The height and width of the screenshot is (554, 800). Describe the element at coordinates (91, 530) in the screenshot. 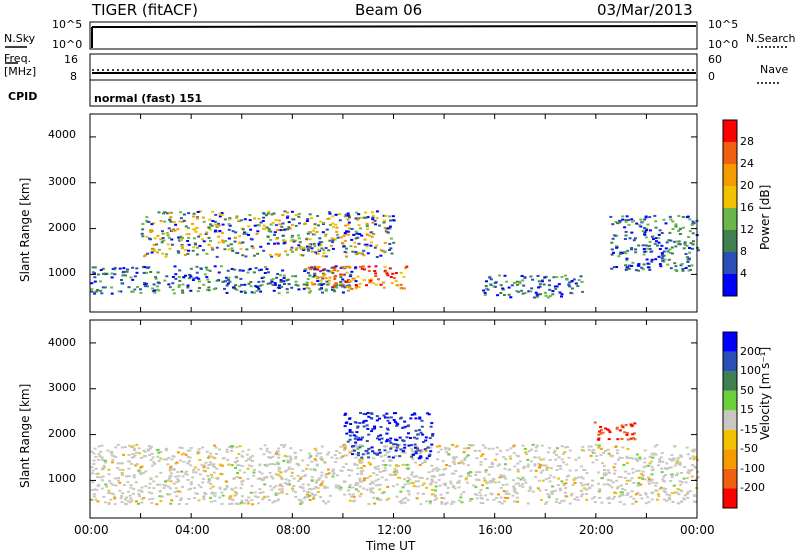

I see `xtick-0000: 00:00` at that location.